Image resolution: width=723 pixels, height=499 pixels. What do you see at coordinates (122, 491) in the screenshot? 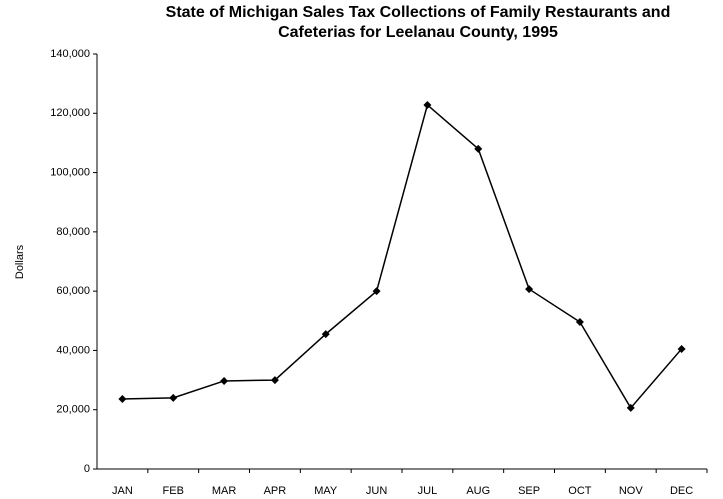
I see `x-tick-label: JAN` at bounding box center [122, 491].